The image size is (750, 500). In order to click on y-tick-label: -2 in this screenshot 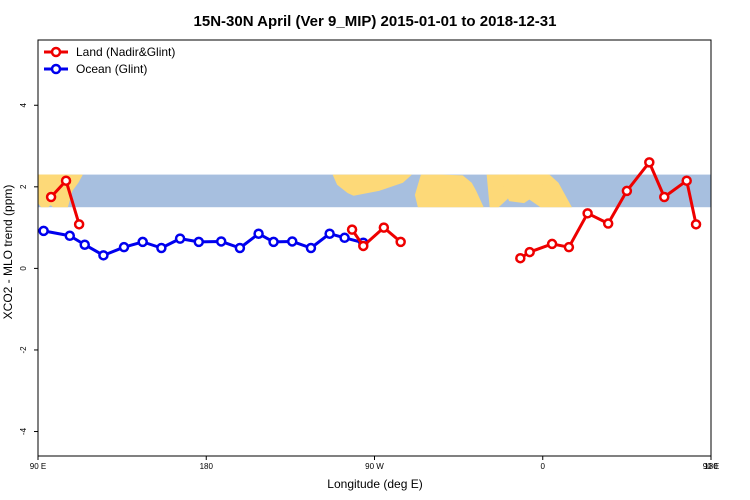, I will do `click(23, 350)`.